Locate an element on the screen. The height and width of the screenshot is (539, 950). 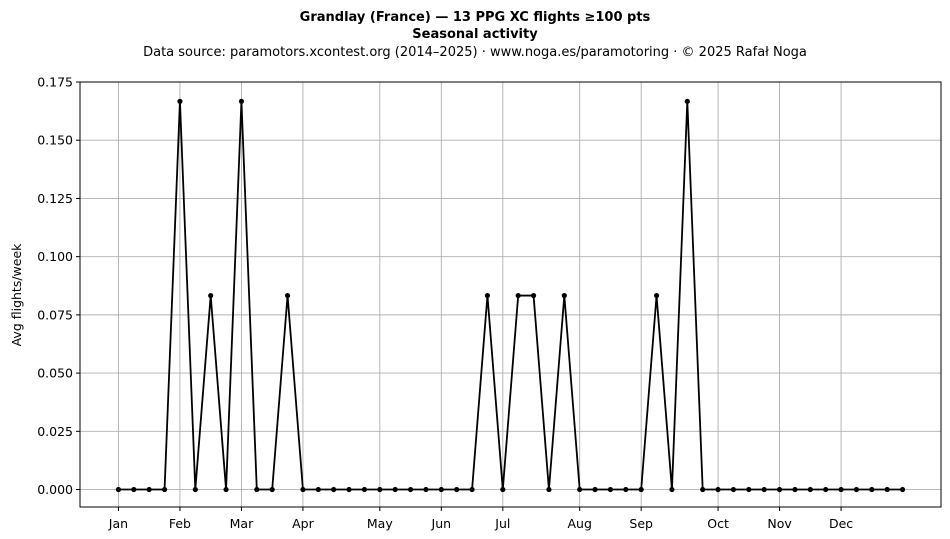
x-tick-label: Oct is located at coordinates (718, 523).